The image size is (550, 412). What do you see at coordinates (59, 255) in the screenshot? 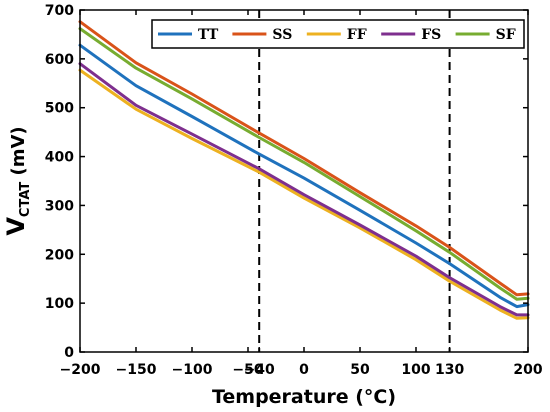
I see `y-tick-label: 200` at bounding box center [59, 255].